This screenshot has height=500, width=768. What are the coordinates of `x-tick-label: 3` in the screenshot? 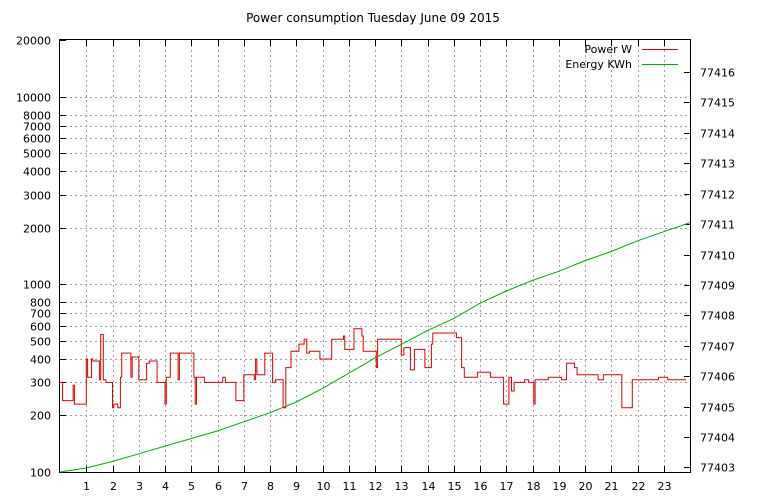 It's located at (139, 486).